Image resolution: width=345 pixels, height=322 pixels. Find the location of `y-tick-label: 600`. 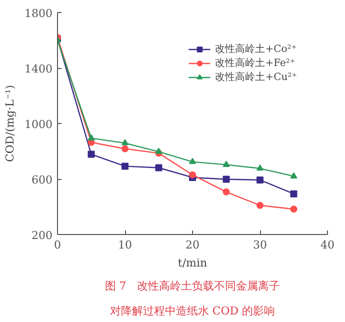

y-tick-label: 600 is located at coordinates (42, 180).